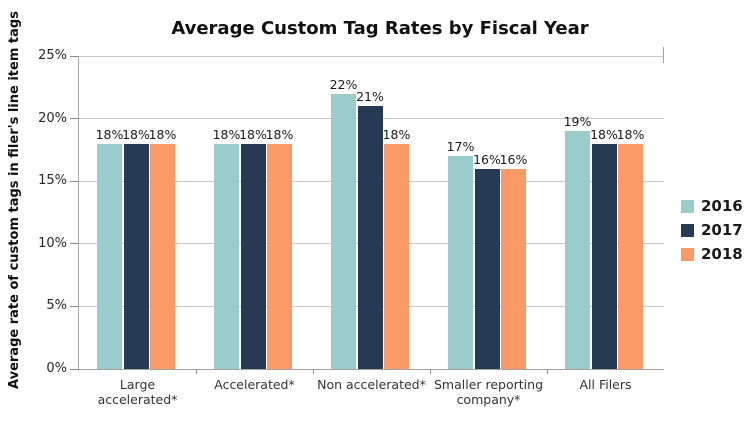 The image size is (750, 425). I want to click on gridline, so click(371, 56).